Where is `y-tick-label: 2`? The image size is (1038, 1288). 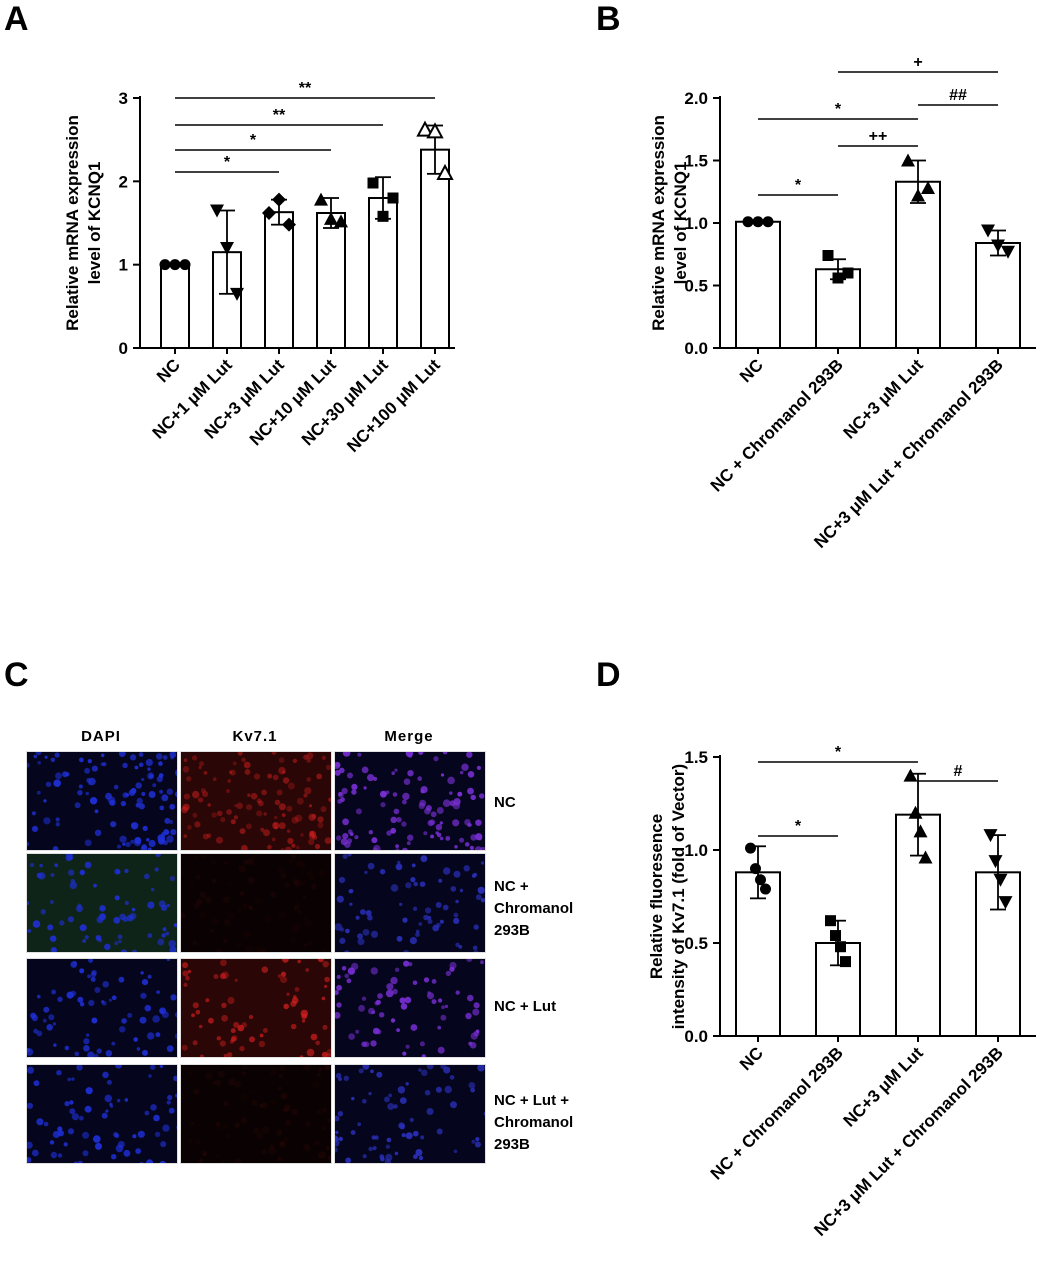 y-tick-label: 2 is located at coordinates (123, 181).